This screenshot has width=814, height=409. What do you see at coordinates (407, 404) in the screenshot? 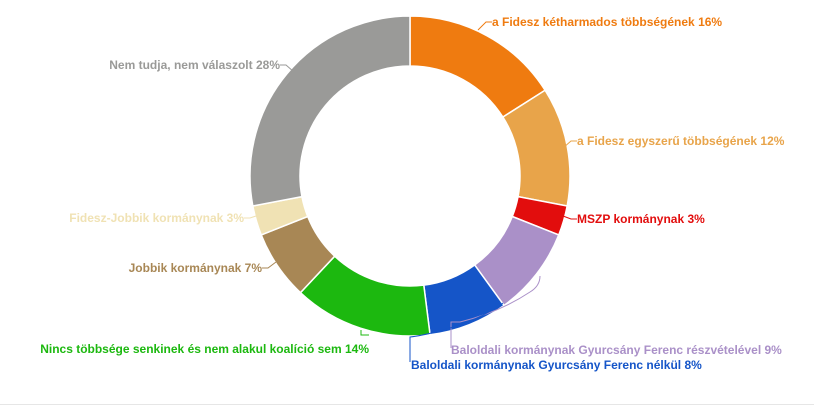
I see `divider` at bounding box center [407, 404].